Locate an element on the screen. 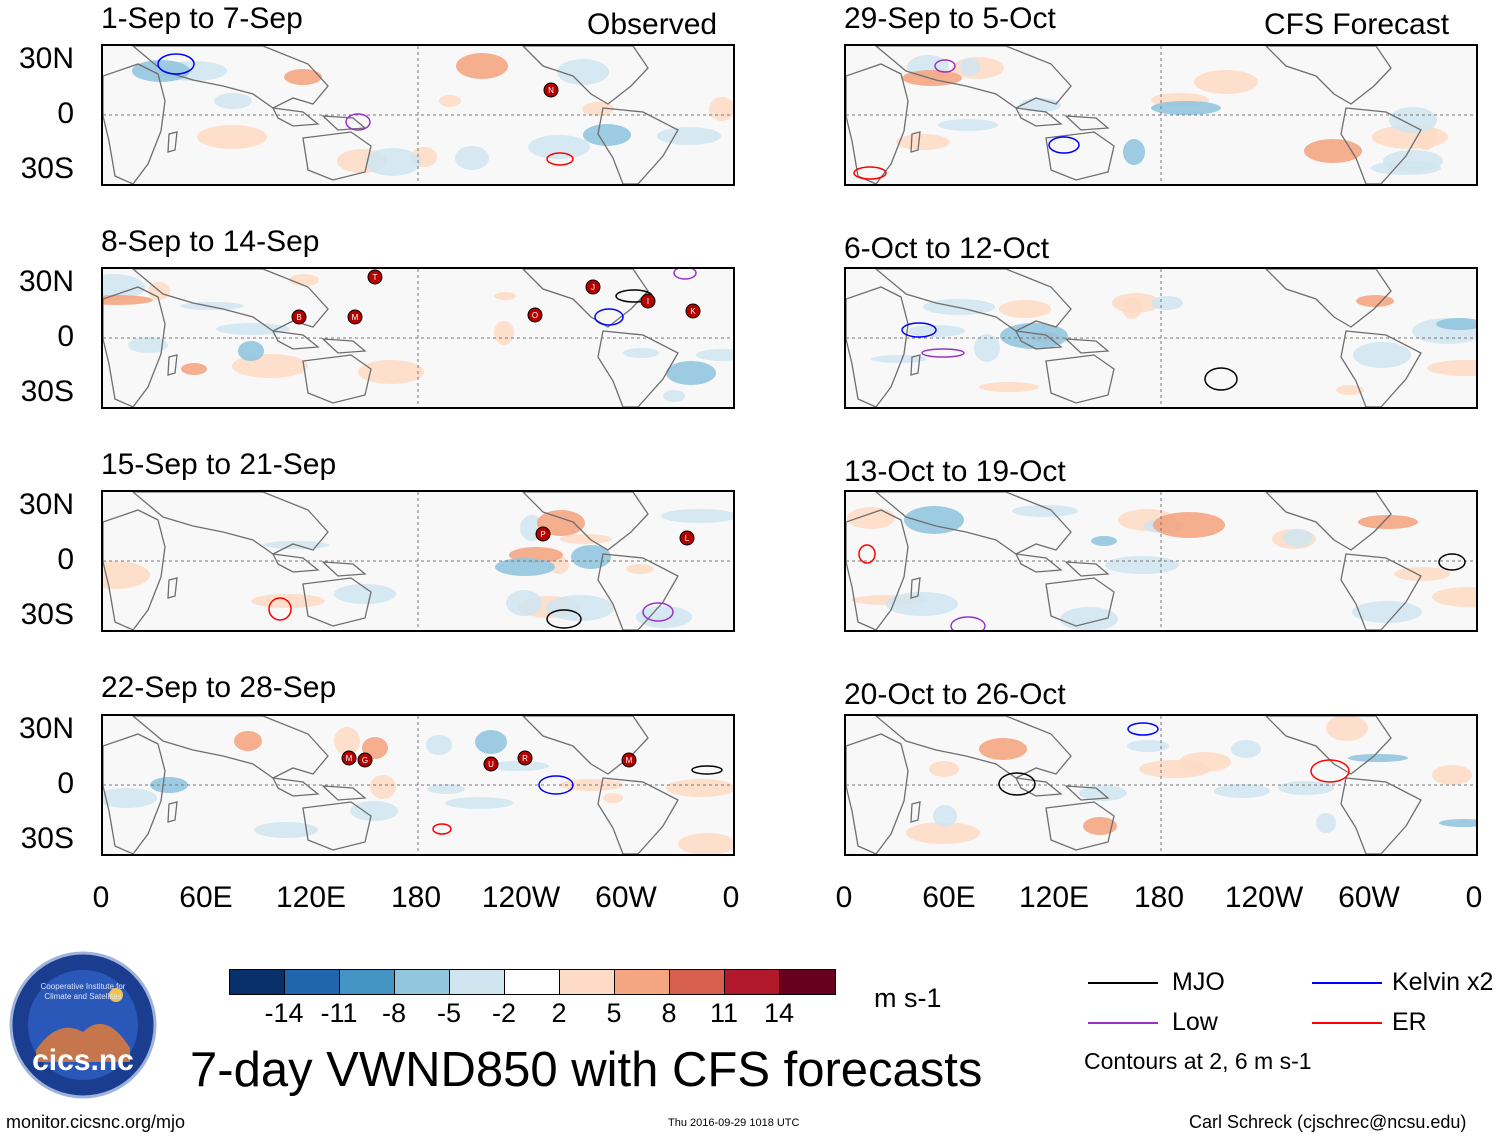 Image resolution: width=1510 pixels, height=1137 pixels. longitude-label: 60W is located at coordinates (626, 897).